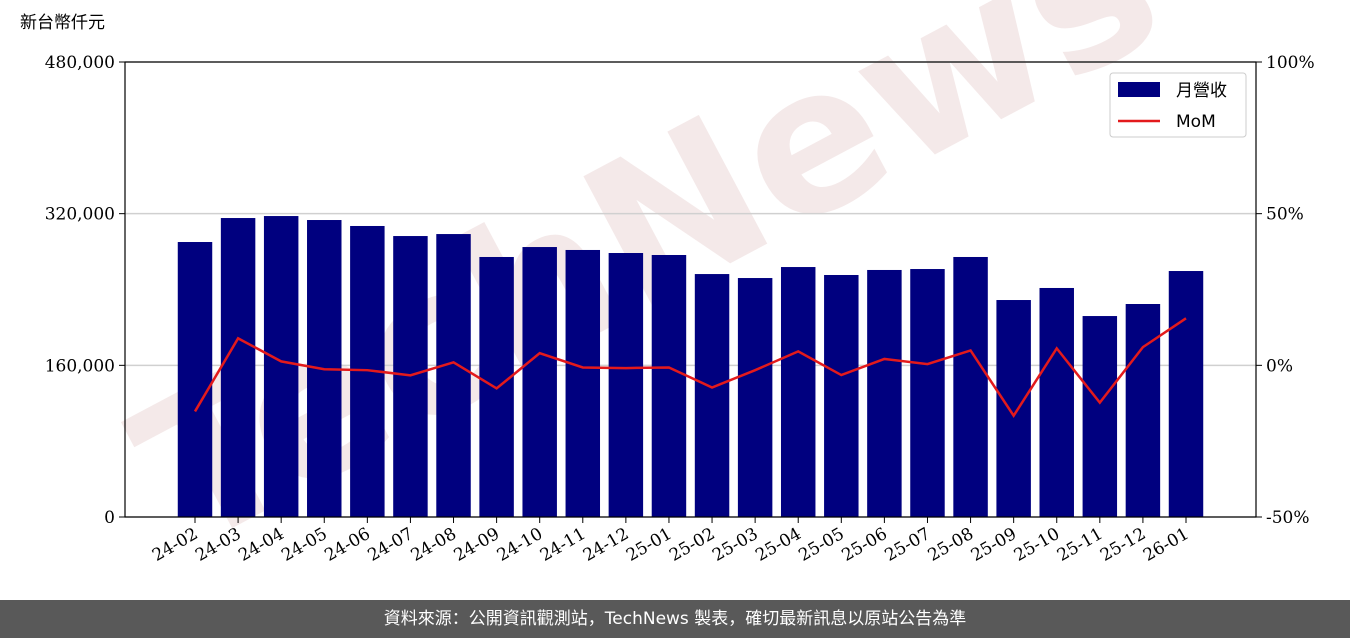  Describe the element at coordinates (1166, 545) in the screenshot. I see `x-tick-label: 26-01` at that location.